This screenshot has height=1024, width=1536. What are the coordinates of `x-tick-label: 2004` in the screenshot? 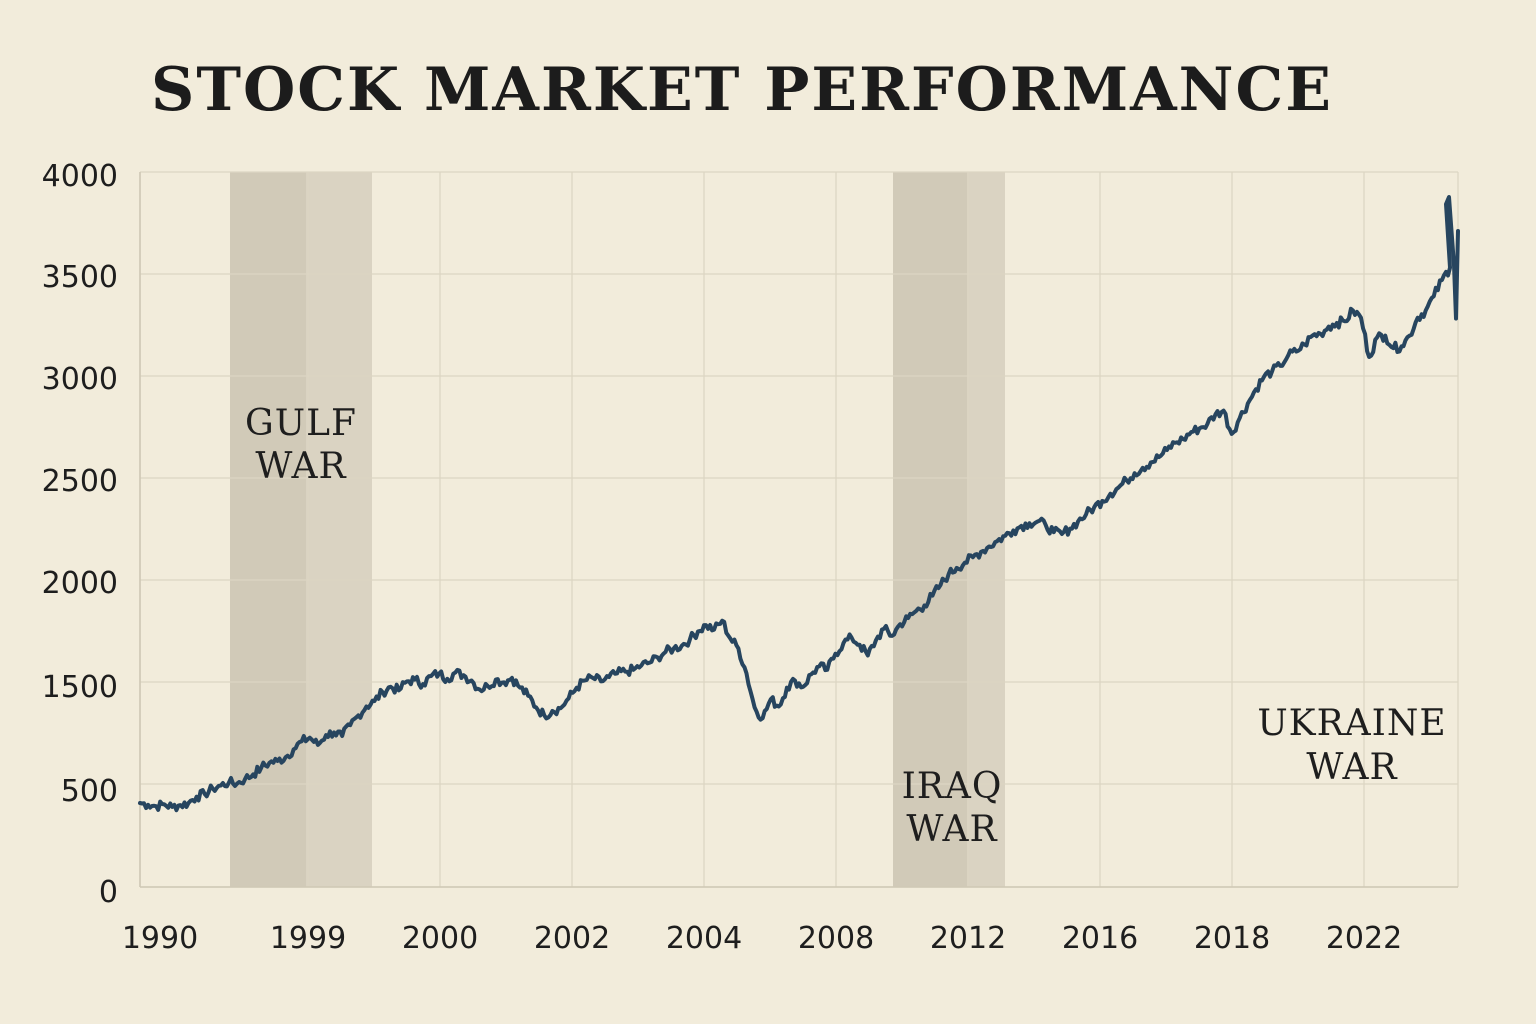 It's located at (704, 938).